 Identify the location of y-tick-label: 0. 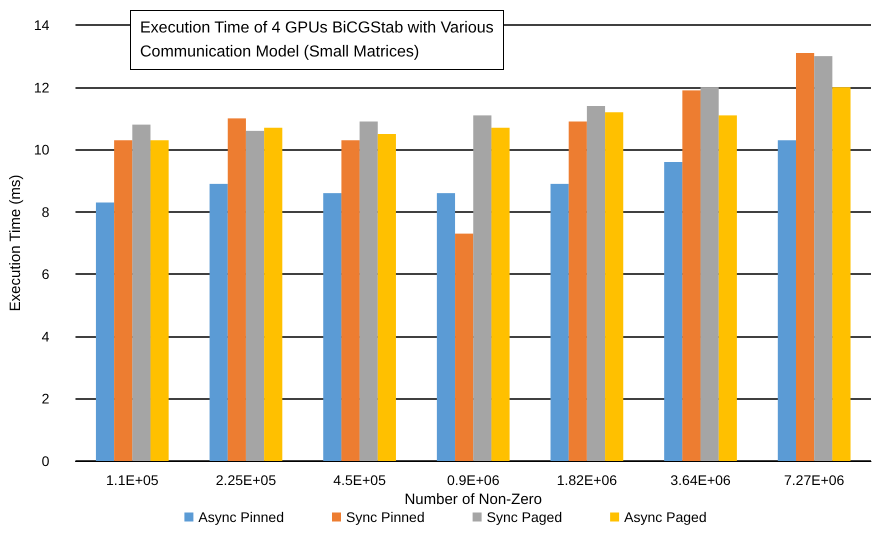
(46, 461).